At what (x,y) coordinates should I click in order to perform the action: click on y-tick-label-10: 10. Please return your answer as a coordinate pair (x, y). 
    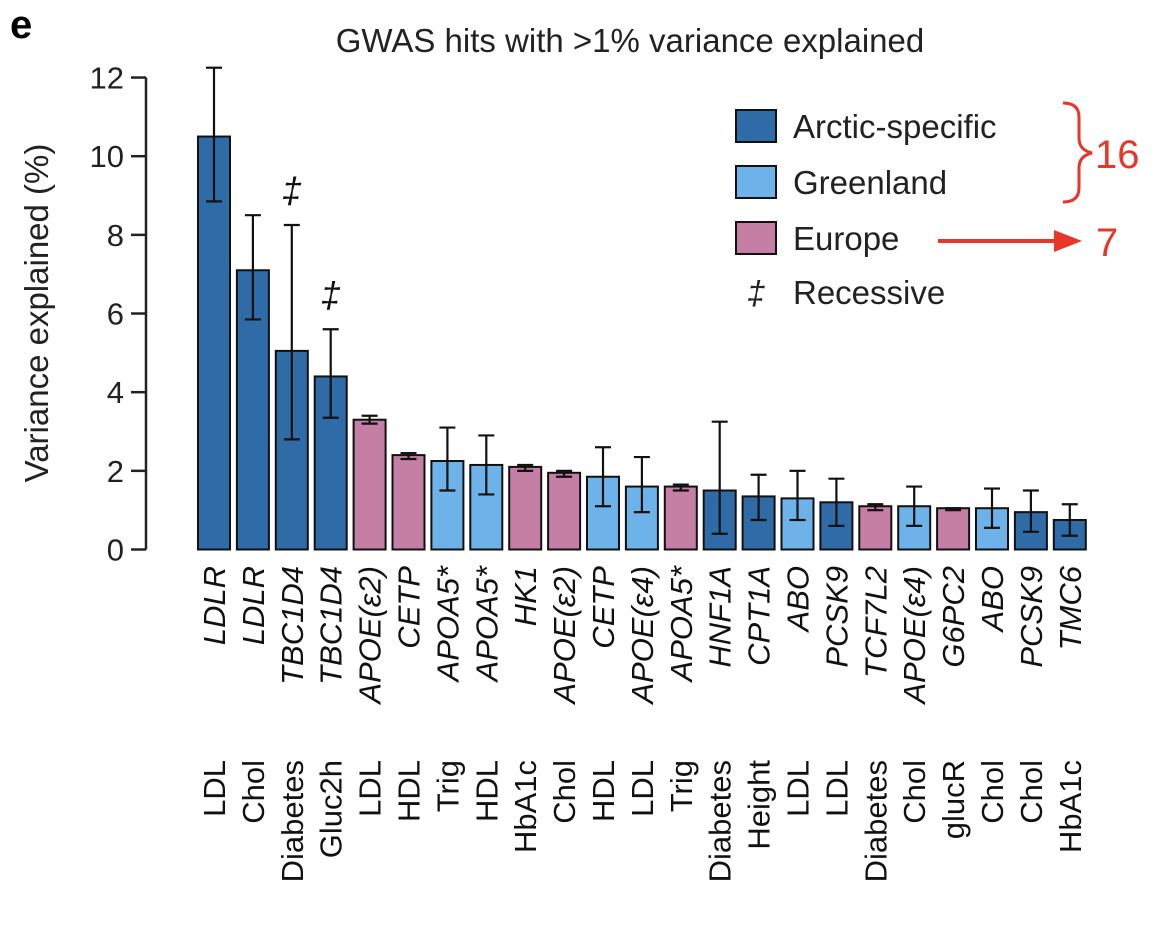
    Looking at the image, I should click on (107, 156).